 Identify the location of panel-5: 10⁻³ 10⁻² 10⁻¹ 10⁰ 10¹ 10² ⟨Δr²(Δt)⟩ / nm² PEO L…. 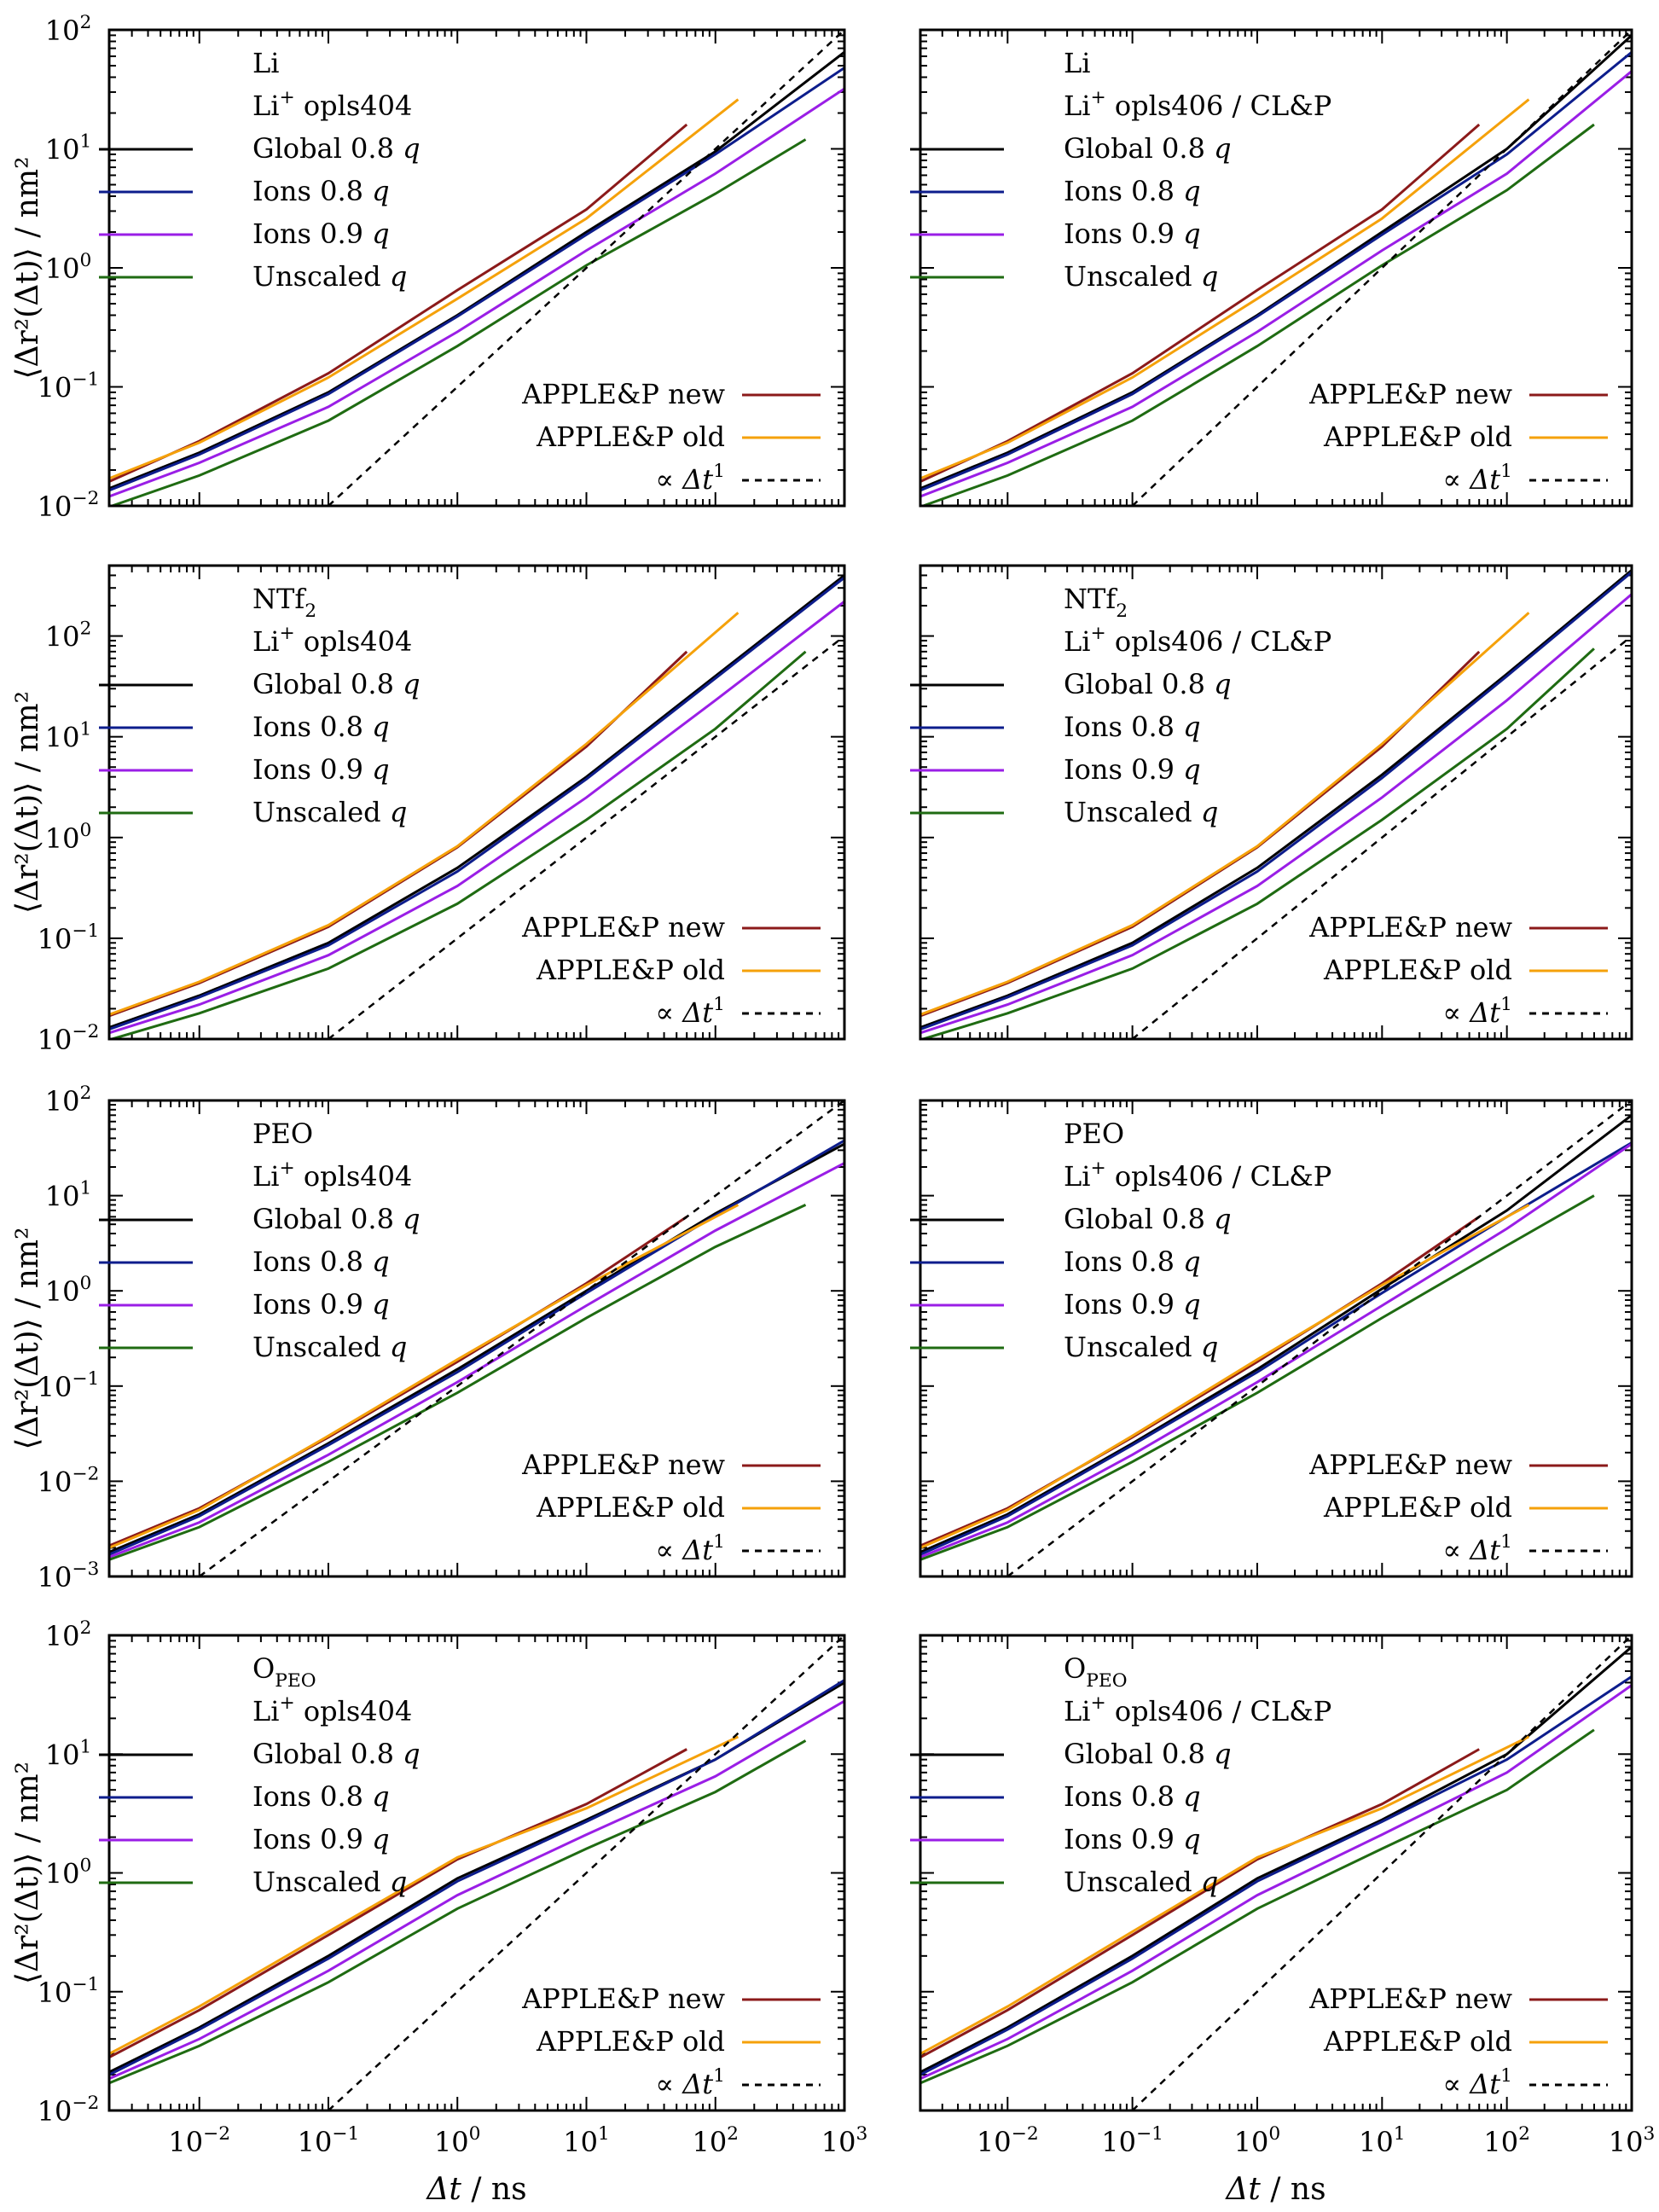
(428, 1338).